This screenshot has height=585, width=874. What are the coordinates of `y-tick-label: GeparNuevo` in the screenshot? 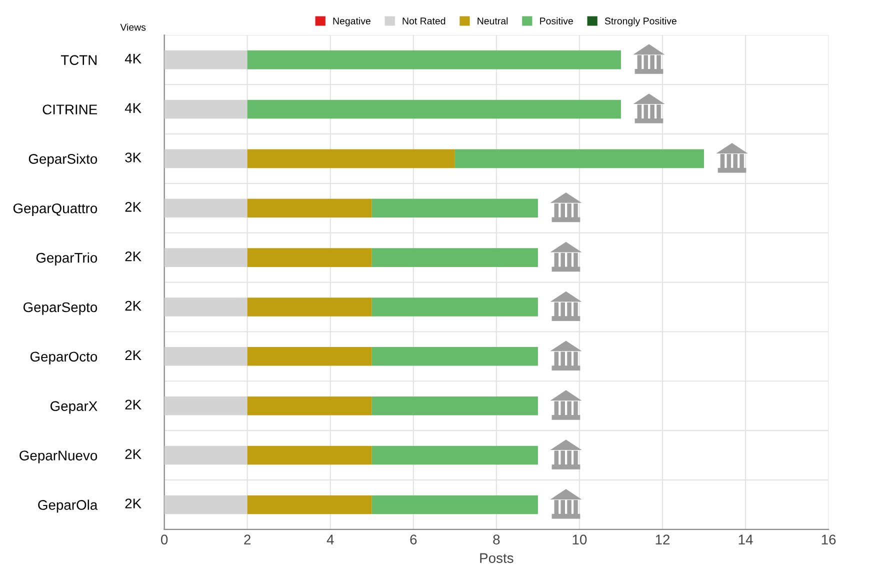 It's located at (59, 457).